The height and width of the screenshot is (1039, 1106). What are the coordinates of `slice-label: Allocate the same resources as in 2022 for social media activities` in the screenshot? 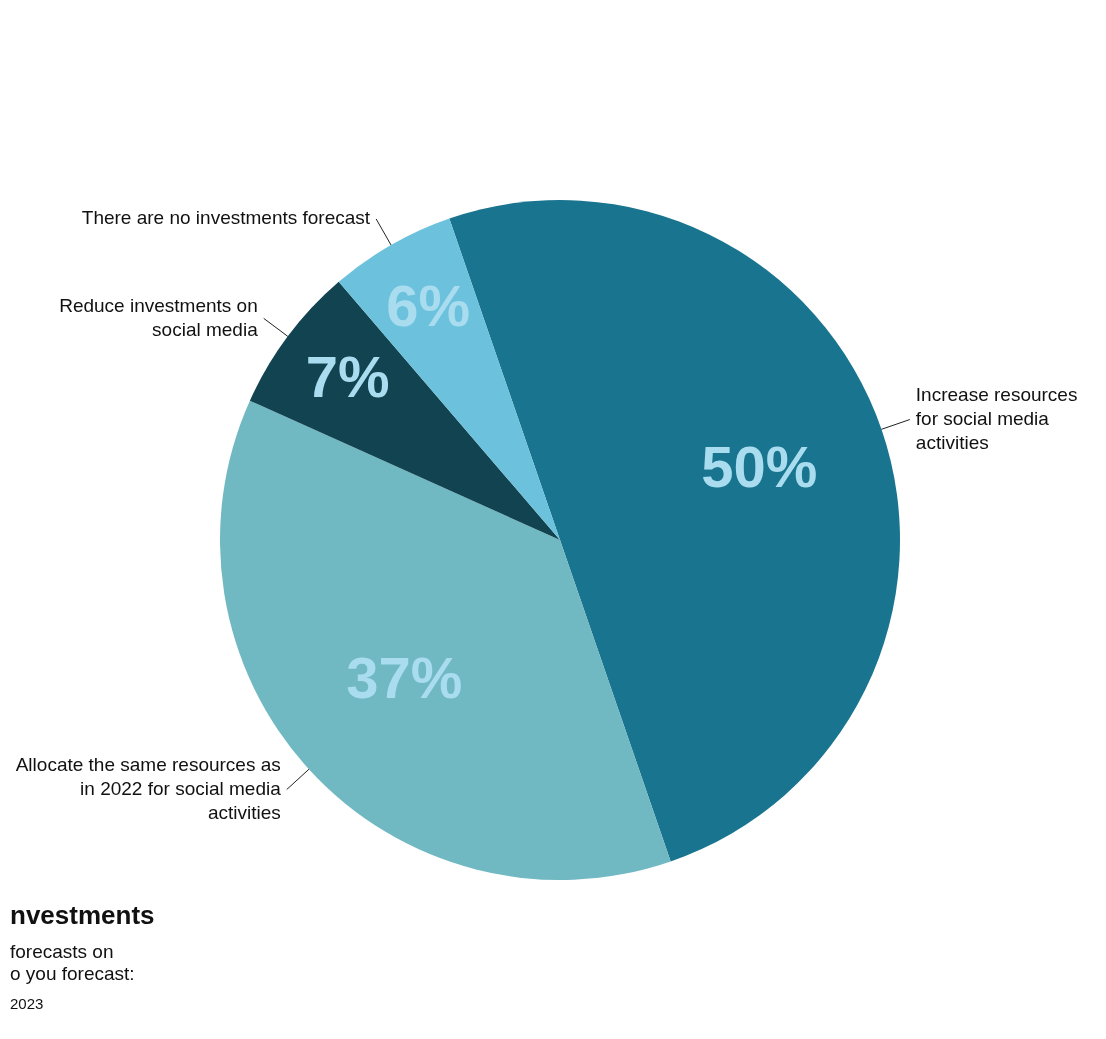 It's located at (148, 788).